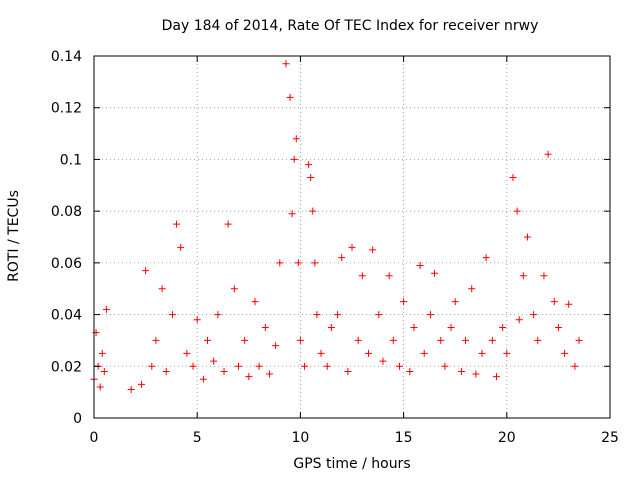 This screenshot has height=480, width=640. I want to click on y-axis-label: ROTI / TECUs, so click(14, 236).